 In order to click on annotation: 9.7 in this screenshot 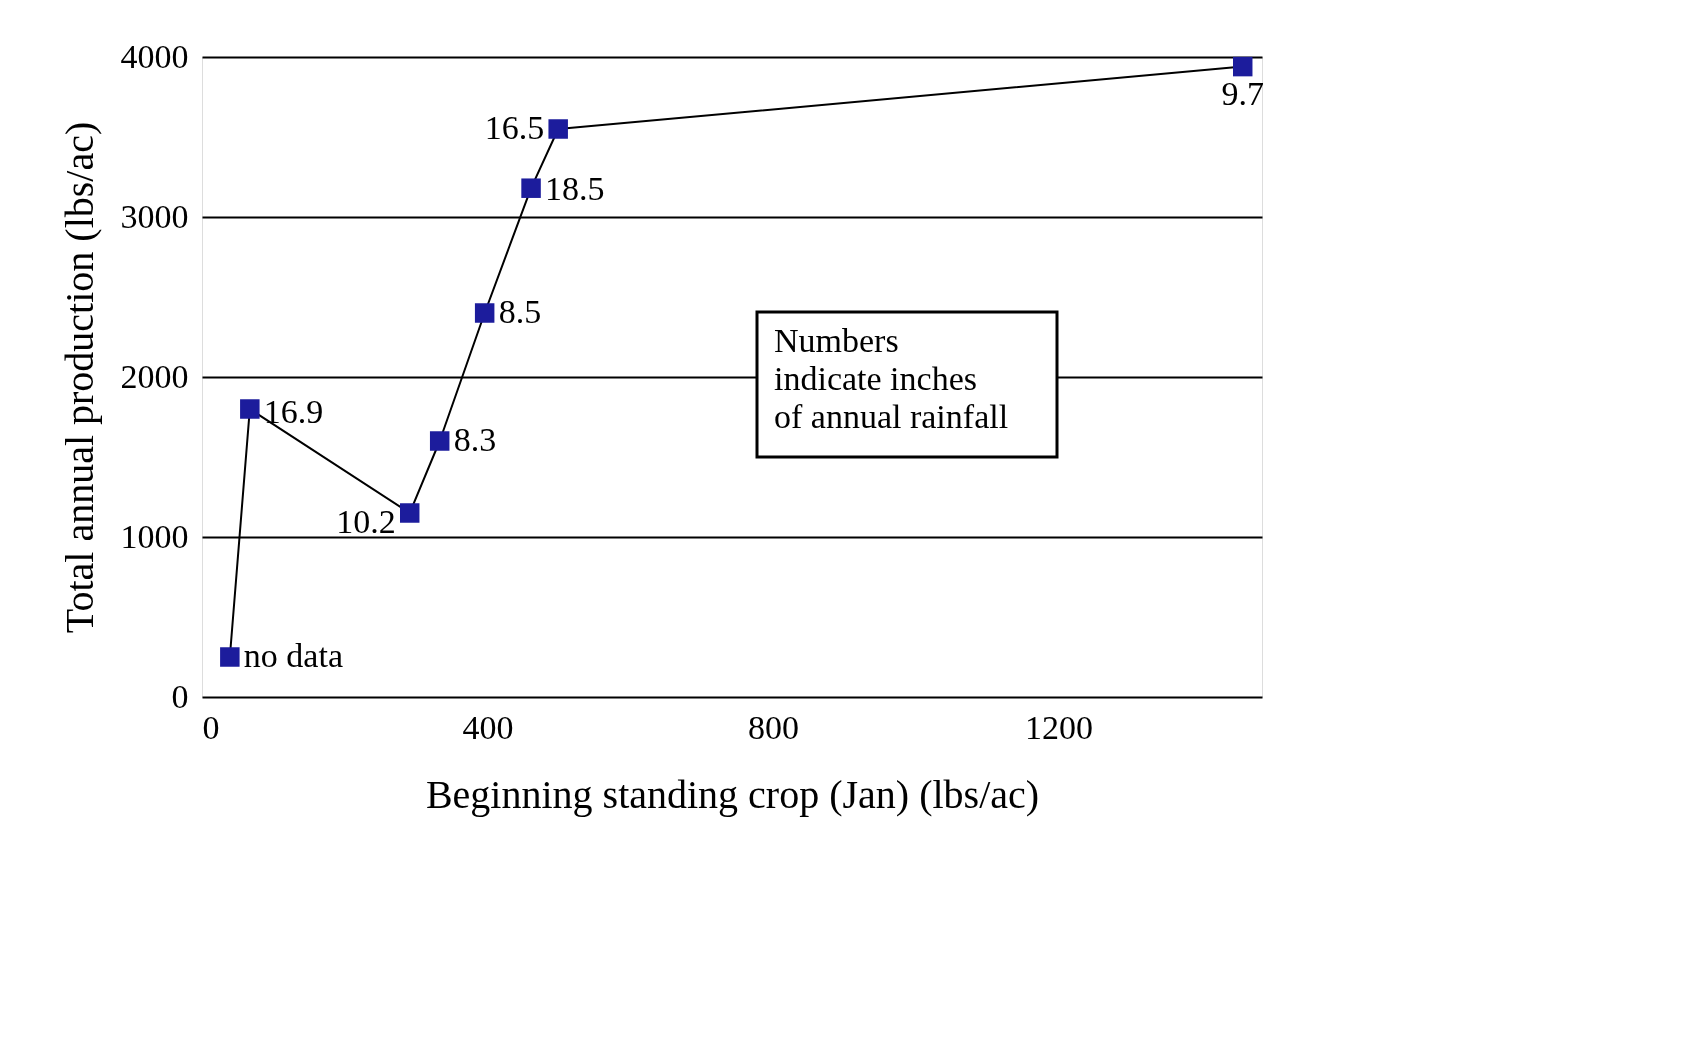, I will do `click(1242, 93)`.